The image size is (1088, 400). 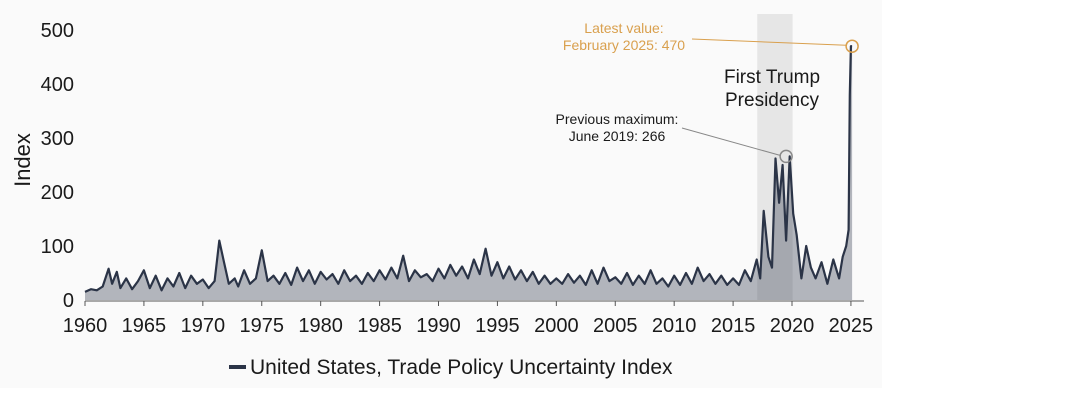 I want to click on x-tick-label: 2025, so click(x=851, y=326).